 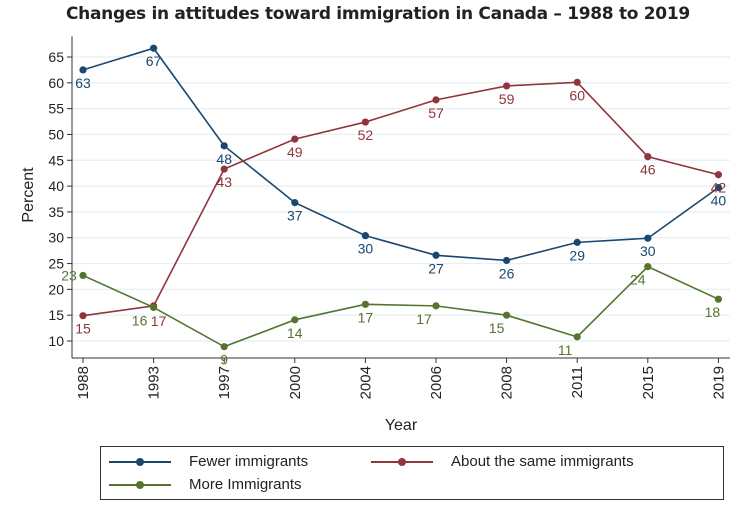 I want to click on data-label: 37, so click(x=295, y=216).